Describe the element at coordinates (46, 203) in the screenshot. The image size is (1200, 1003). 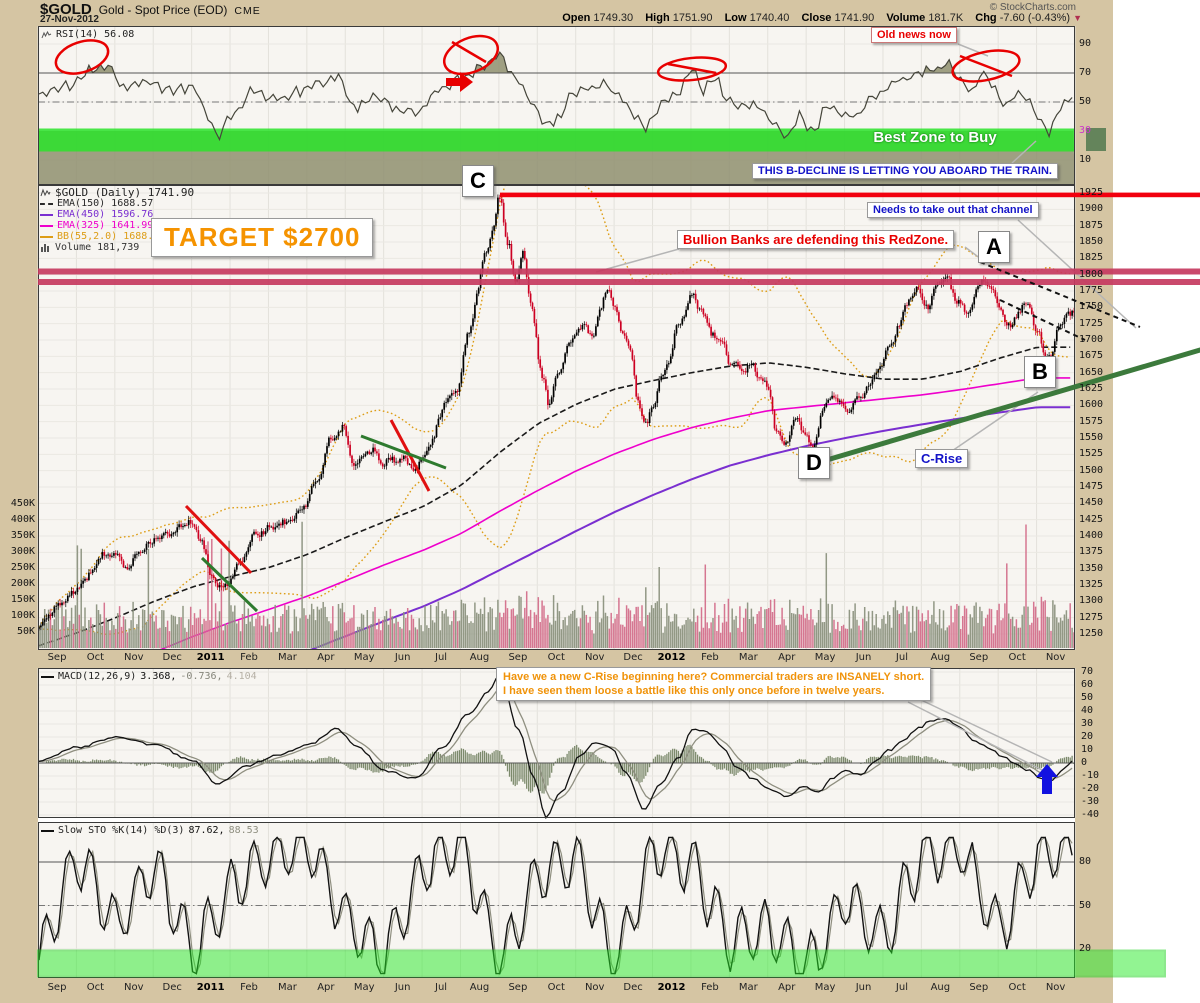
I see `ema150-marker` at that location.